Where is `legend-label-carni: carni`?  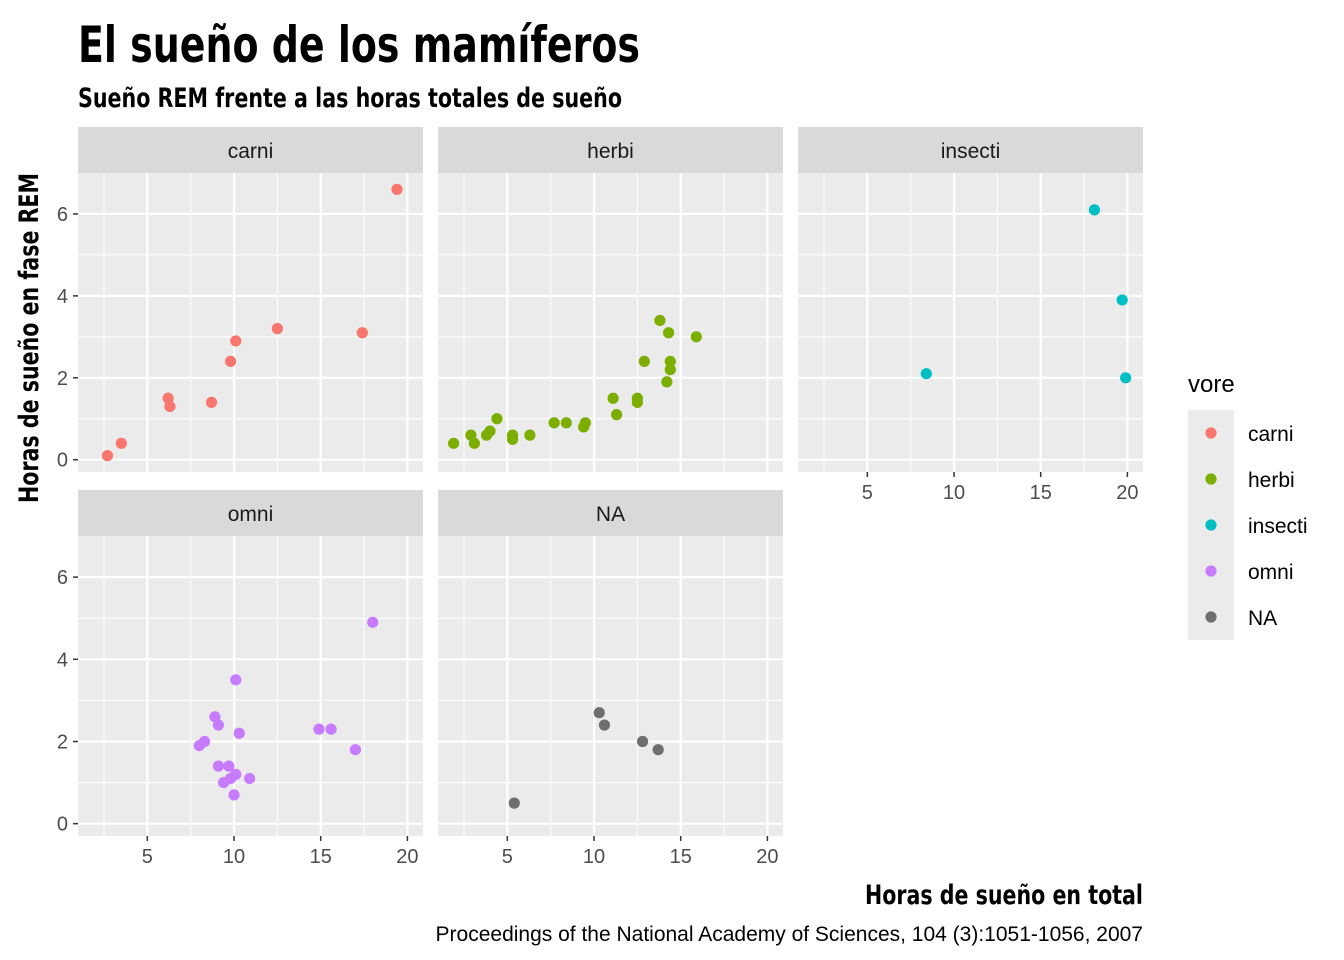 legend-label-carni: carni is located at coordinates (1271, 434).